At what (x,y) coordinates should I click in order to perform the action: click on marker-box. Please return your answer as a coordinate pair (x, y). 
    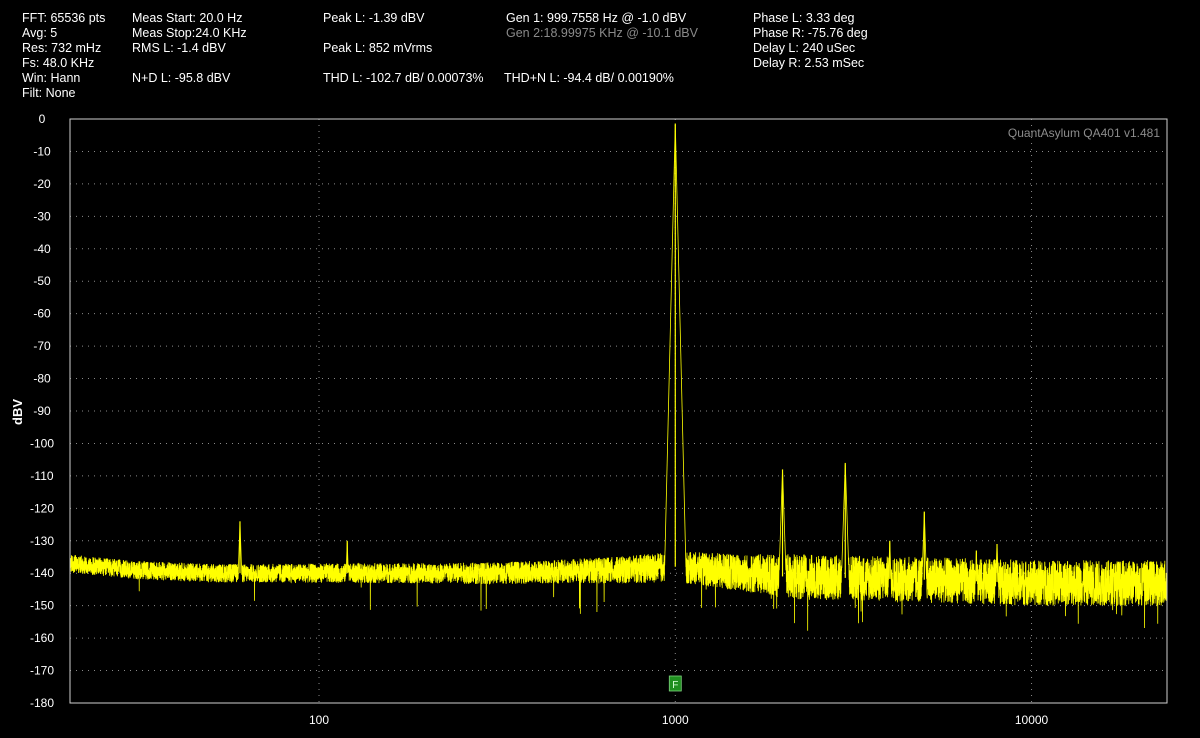
    Looking at the image, I should click on (675, 683).